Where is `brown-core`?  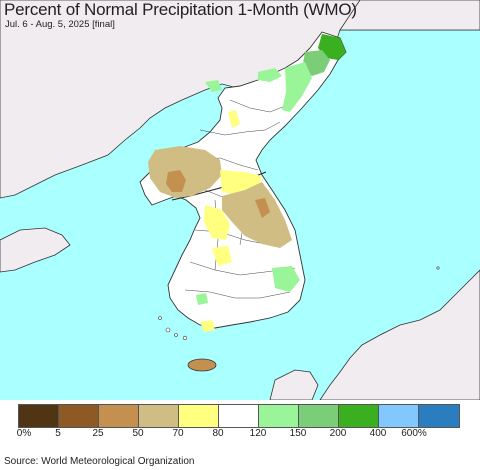 brown-core is located at coordinates (176, 181).